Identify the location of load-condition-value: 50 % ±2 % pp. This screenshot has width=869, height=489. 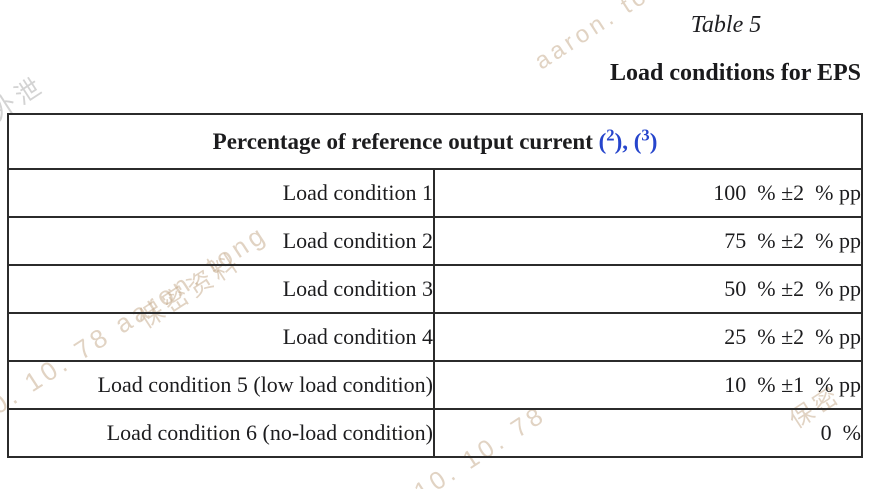
(648, 289).